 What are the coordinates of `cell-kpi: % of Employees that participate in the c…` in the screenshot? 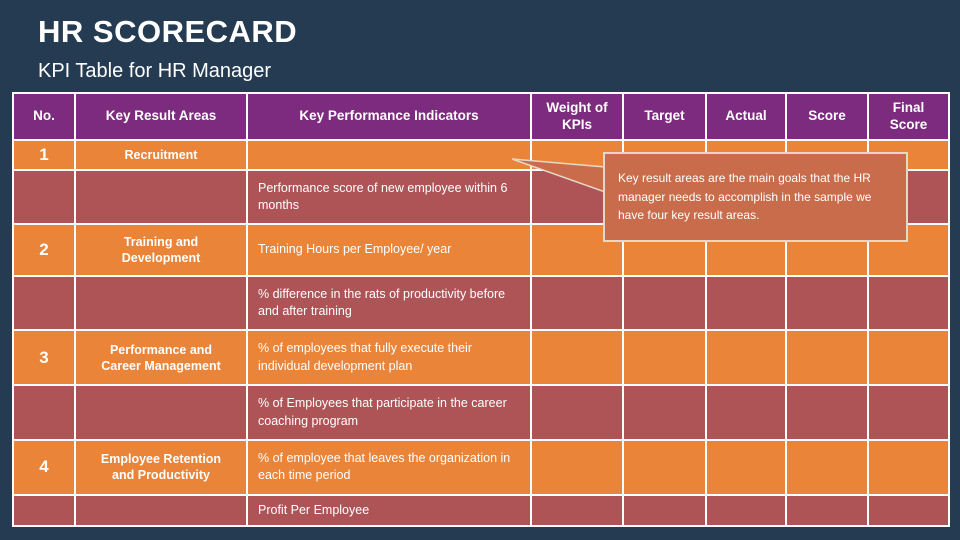 It's located at (389, 412).